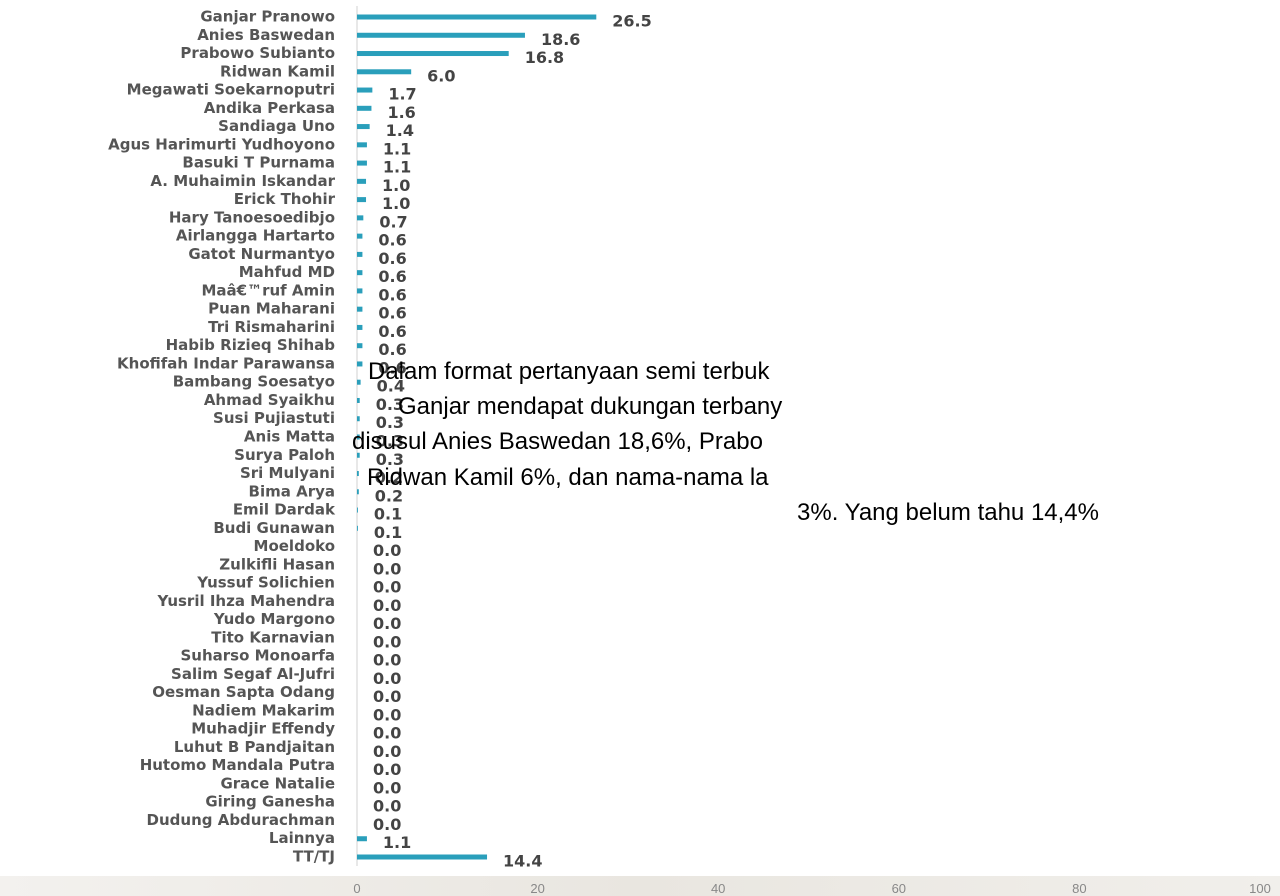  Describe the element at coordinates (560, 39) in the screenshot. I see `value-label: 18.6` at that location.